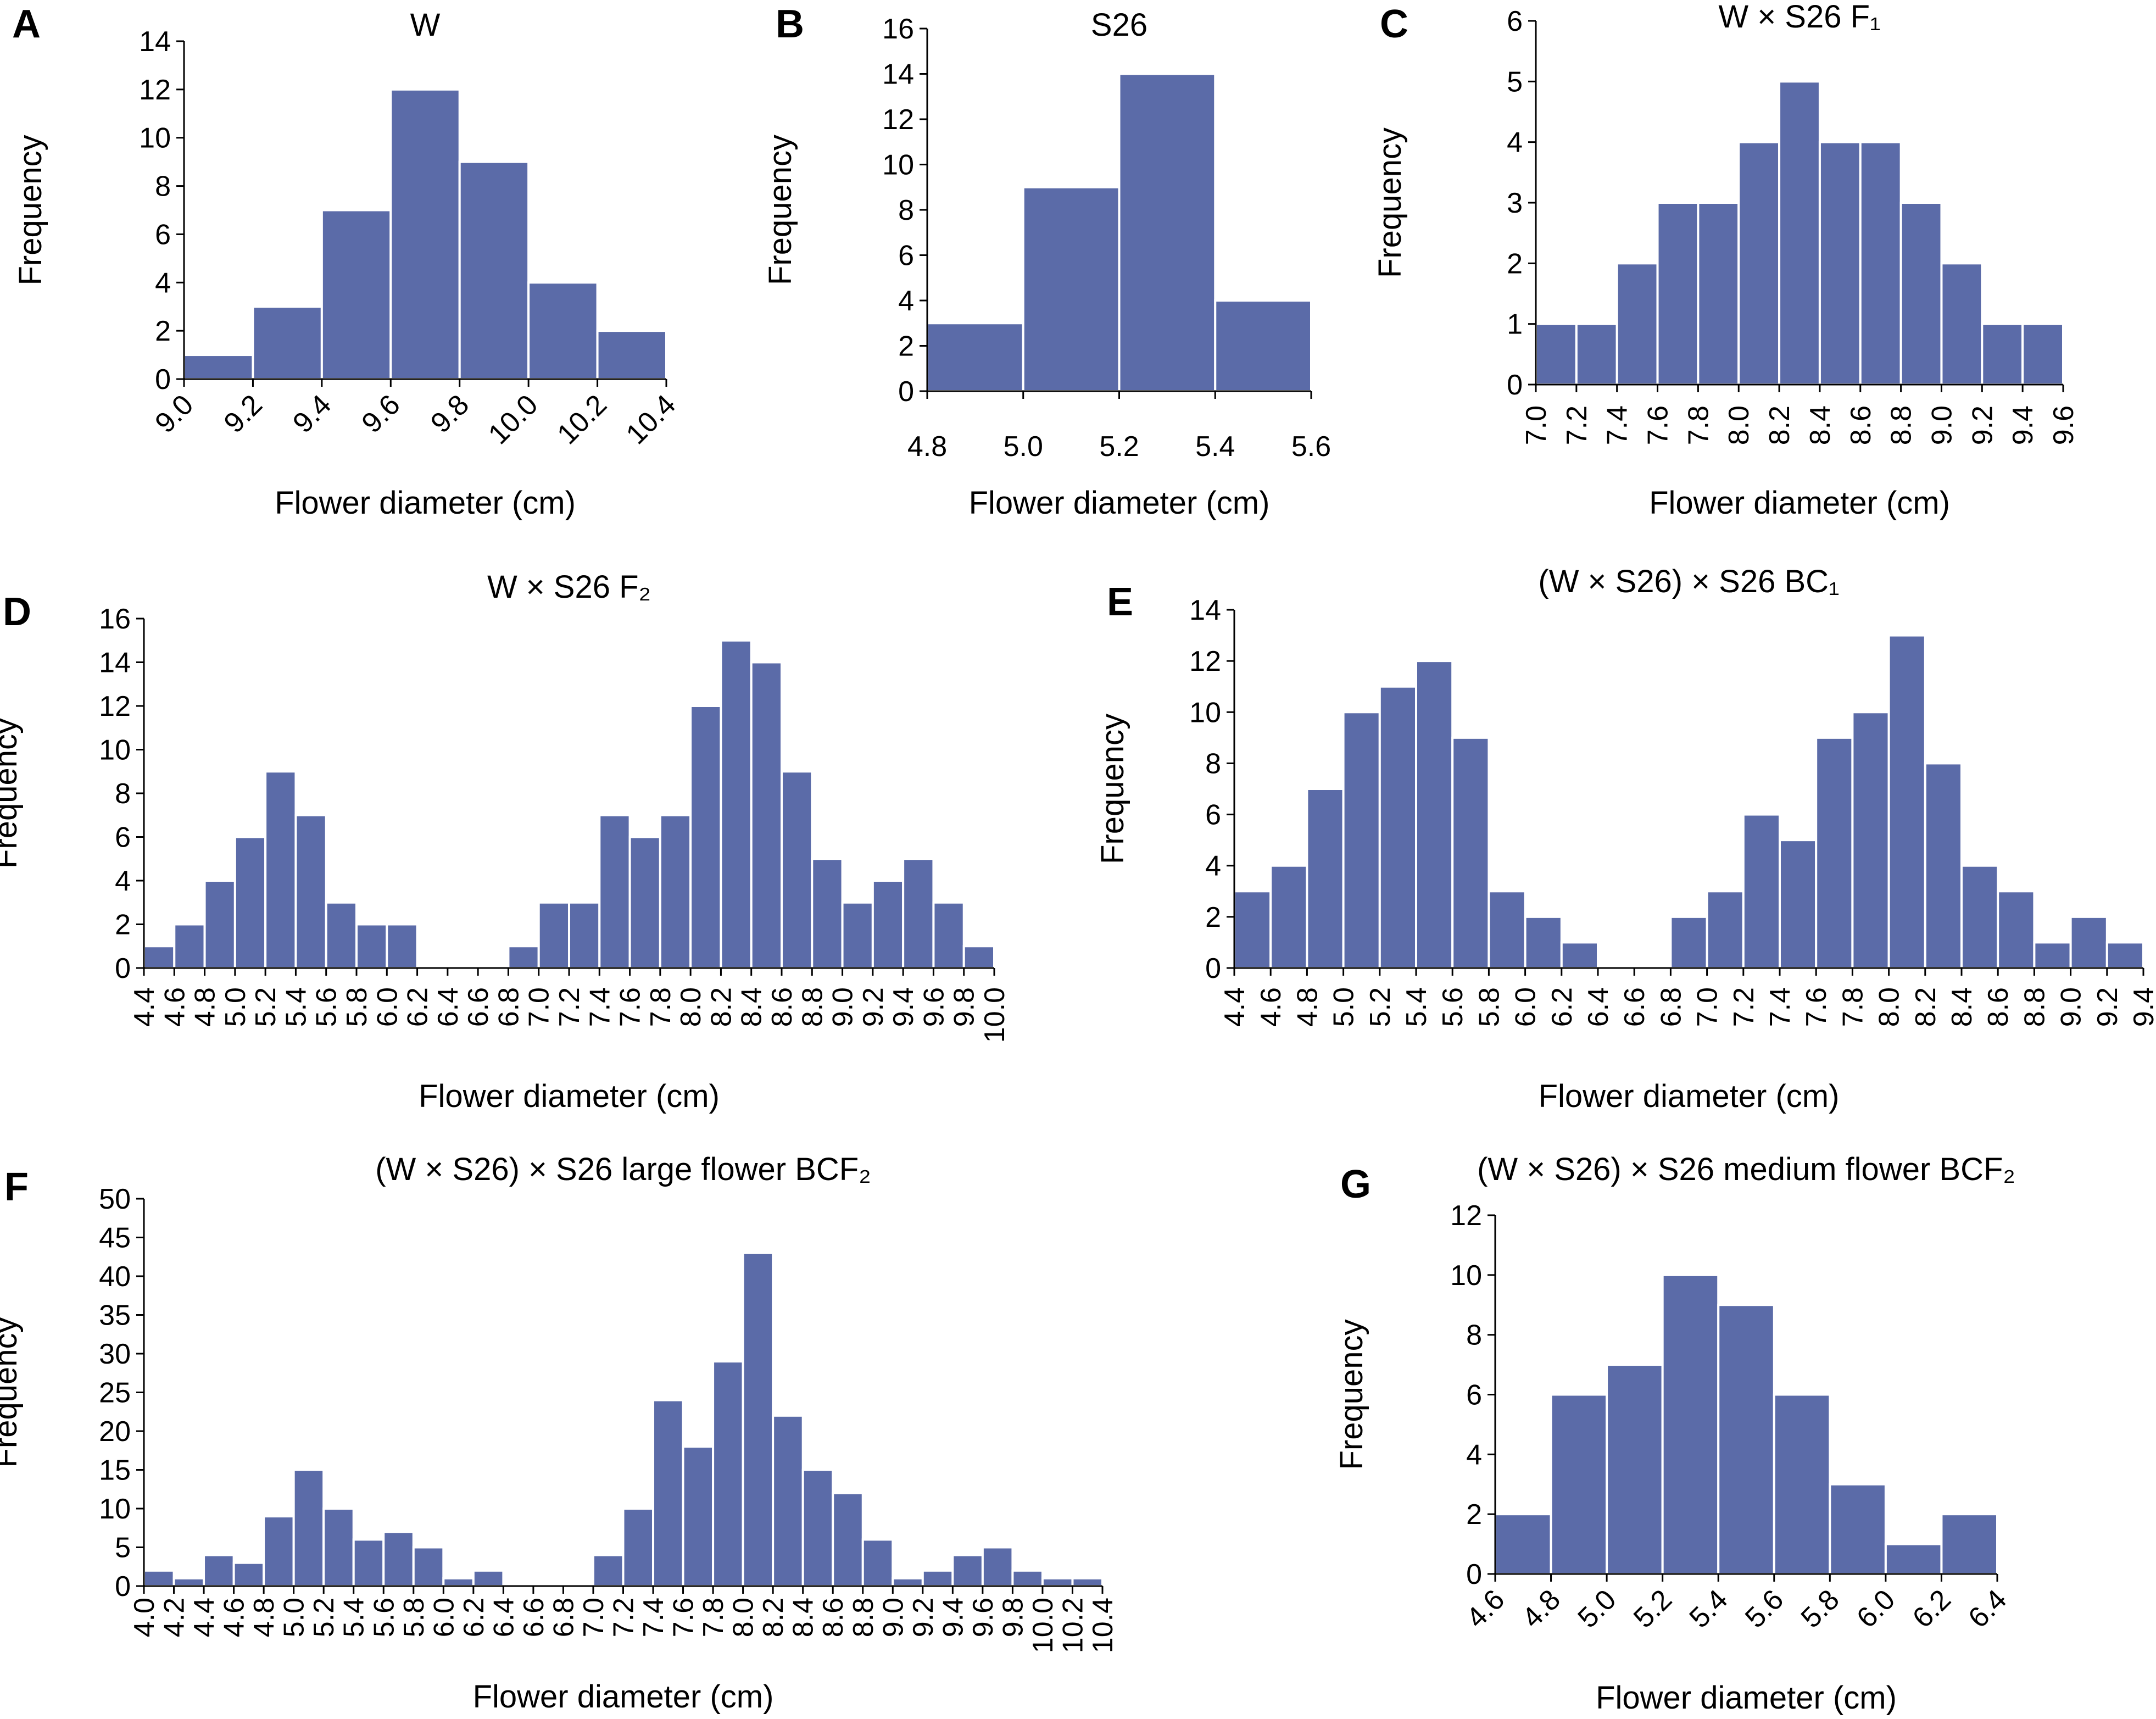 This screenshot has height=1719, width=2156. What do you see at coordinates (752, 1007) in the screenshot?
I see `x-tick-label-d-20: 8.4` at bounding box center [752, 1007].